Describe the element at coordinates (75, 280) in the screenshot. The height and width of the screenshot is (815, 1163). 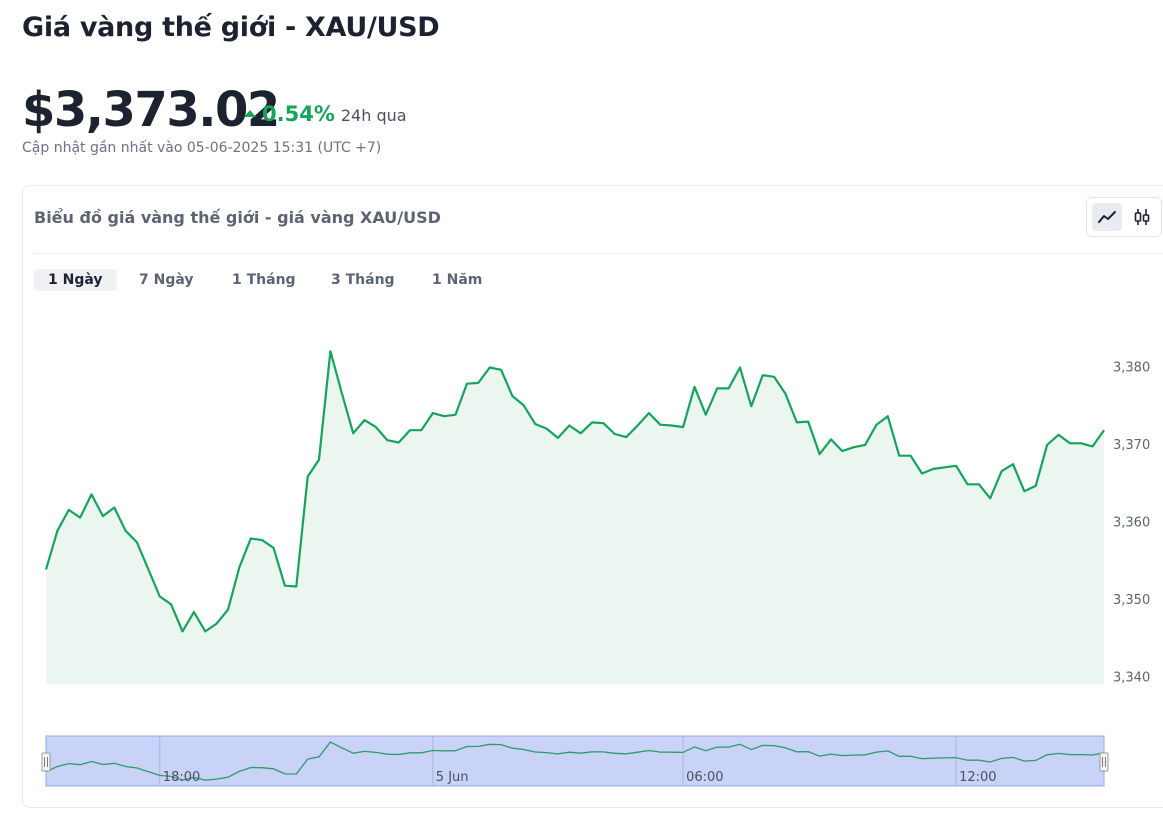
I see `tab-1-day: 1 Ngày` at that location.